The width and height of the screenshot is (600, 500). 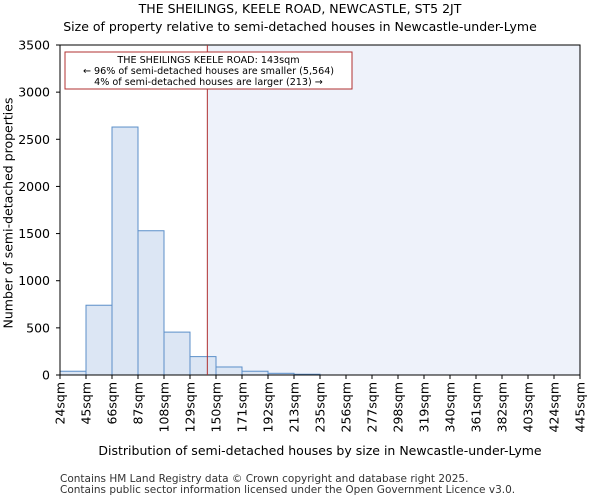 What do you see at coordinates (34, 139) in the screenshot?
I see `y-tick-label: 2500` at bounding box center [34, 139].